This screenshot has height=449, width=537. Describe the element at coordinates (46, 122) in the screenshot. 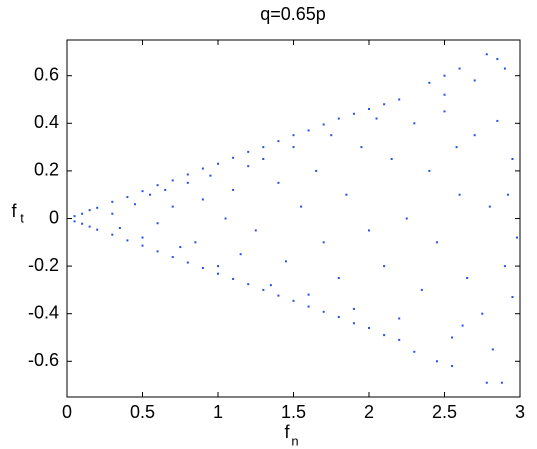

I see `y-tick-label: 0.4` at that location.